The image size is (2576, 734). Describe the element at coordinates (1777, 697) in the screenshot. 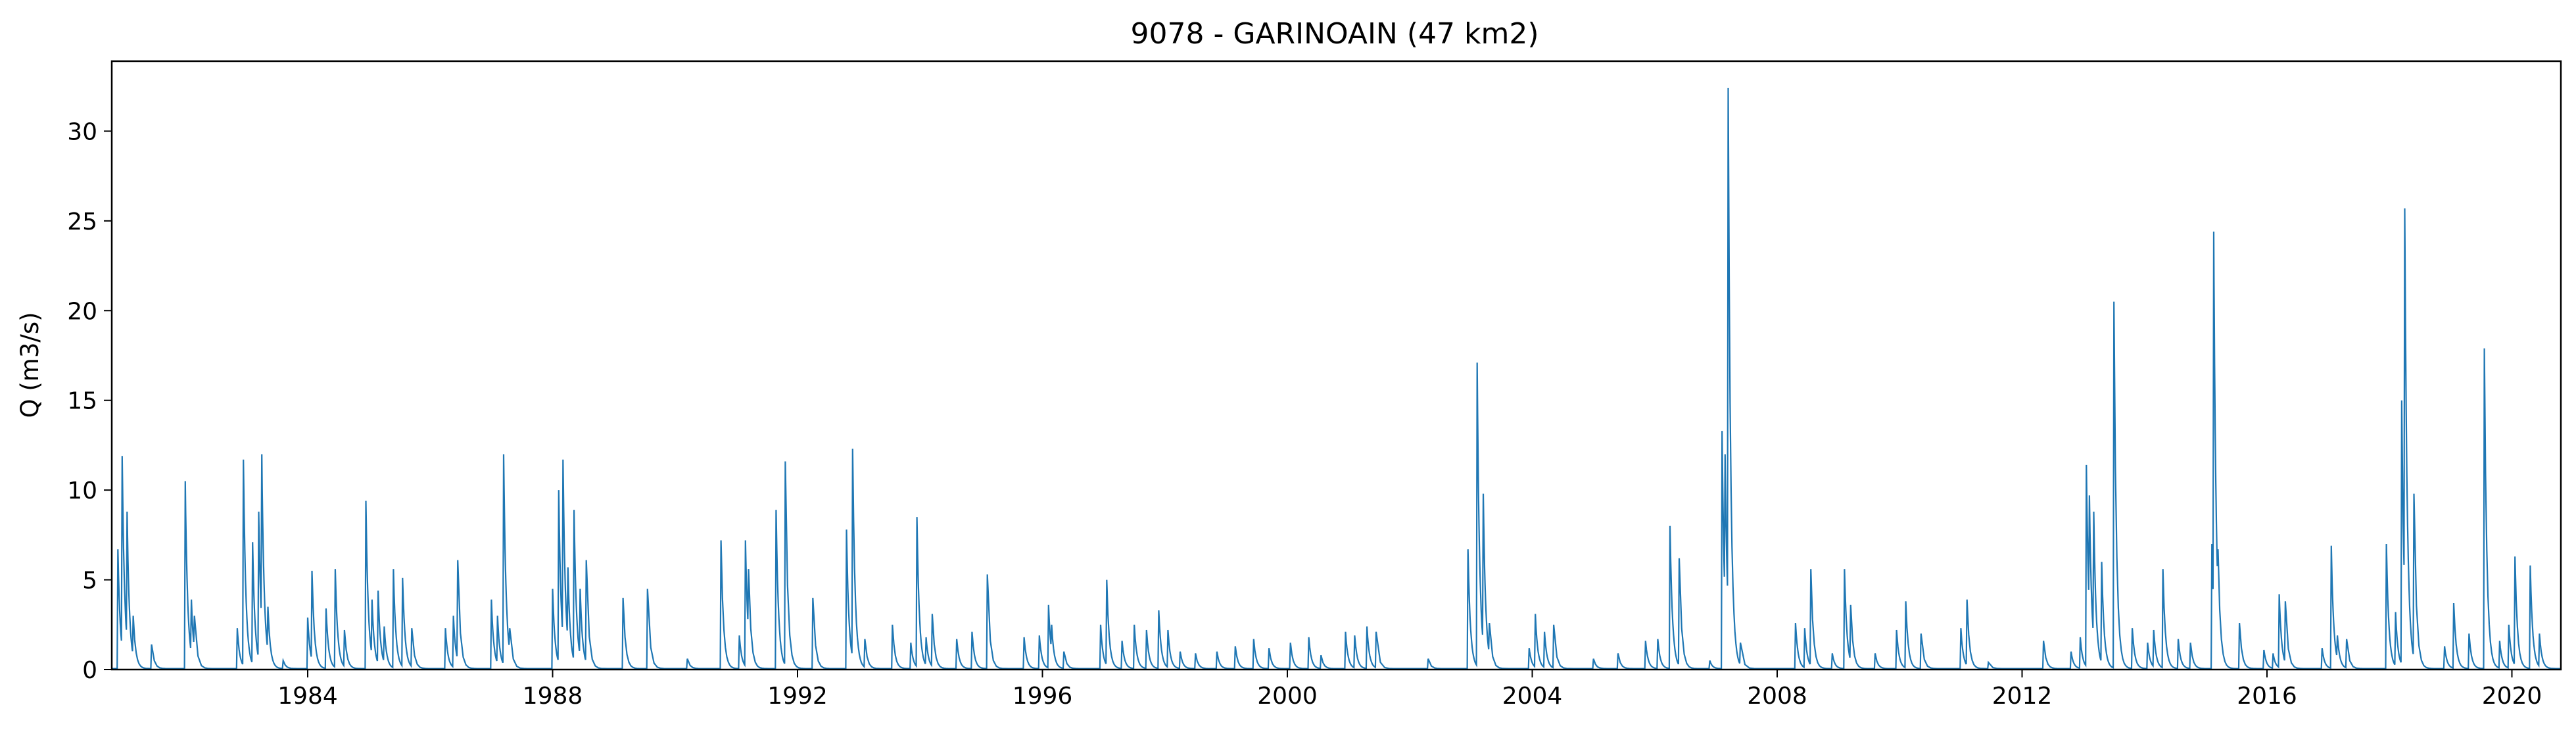

I see `x-tick-label: 2008` at that location.